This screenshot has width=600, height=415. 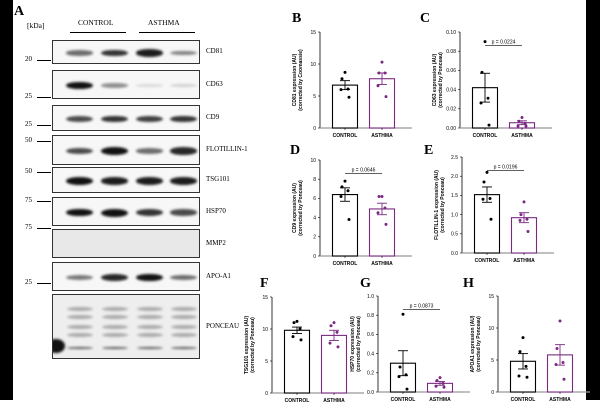 What do you see at coordinates (382, 103) in the screenshot?
I see `bar-asthma` at bounding box center [382, 103].